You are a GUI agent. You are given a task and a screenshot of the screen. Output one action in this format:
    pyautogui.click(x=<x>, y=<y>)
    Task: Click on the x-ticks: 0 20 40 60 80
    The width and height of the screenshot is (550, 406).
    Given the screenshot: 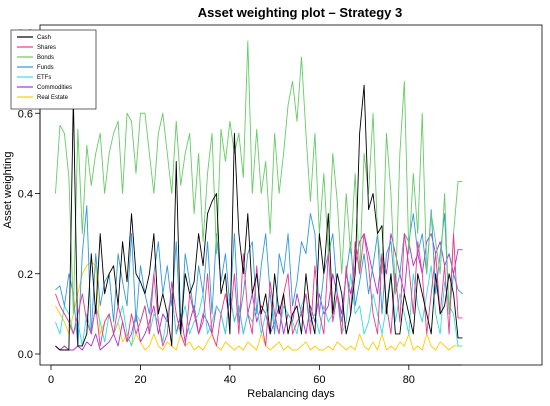 What is the action you would take?
    pyautogui.click(x=231, y=375)
    